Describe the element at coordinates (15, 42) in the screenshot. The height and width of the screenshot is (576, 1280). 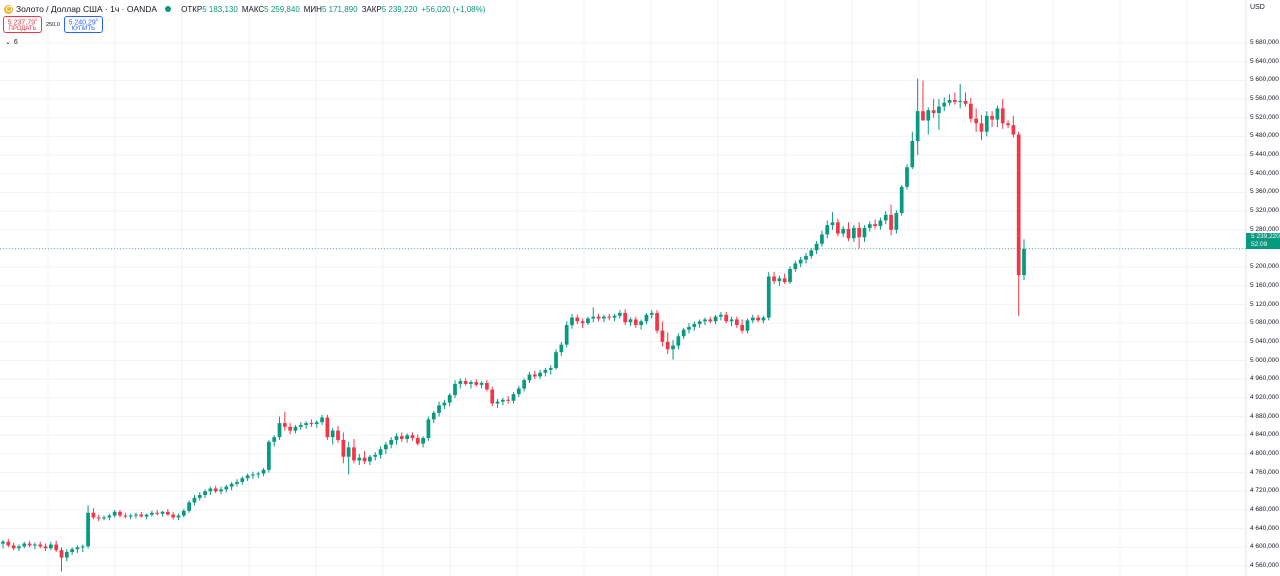
I see `indicators-count: 6` at that location.